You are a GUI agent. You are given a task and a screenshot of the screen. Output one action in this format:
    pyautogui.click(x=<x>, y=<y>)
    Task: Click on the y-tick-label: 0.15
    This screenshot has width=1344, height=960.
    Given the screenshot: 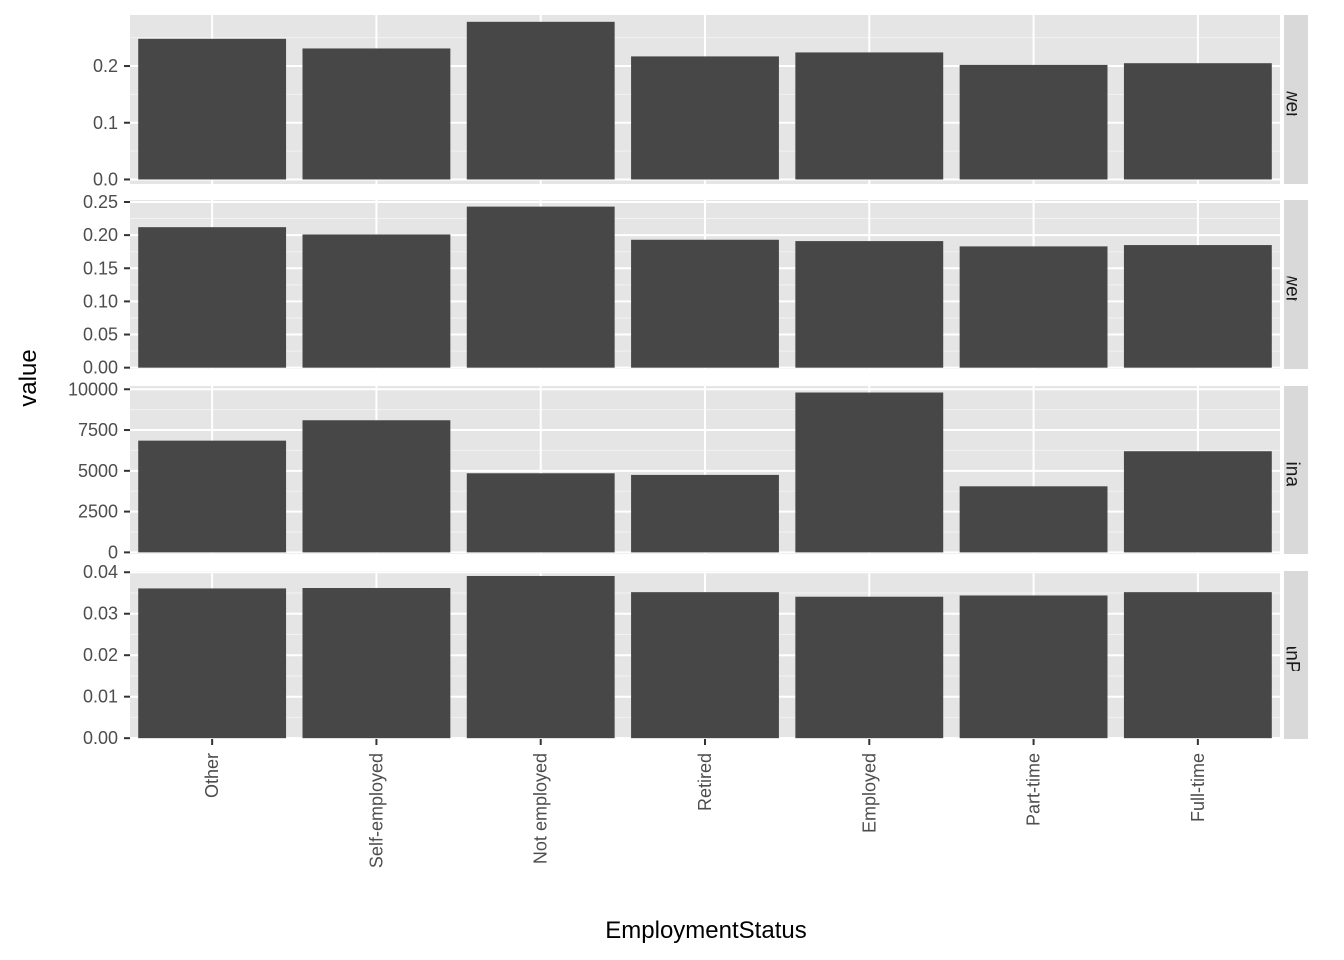 What is the action you would take?
    pyautogui.click(x=100, y=268)
    